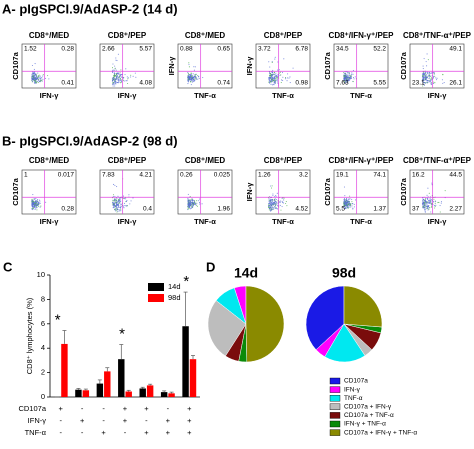 The height and width of the screenshot is (449, 474). What do you see at coordinates (186, 175) in the screenshot?
I see `quadrant-percent: 0.26` at bounding box center [186, 175].